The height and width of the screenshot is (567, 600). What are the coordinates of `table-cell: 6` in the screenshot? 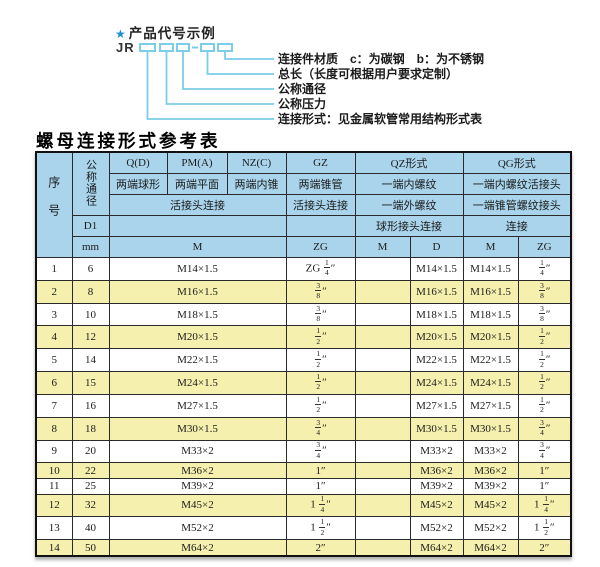 It's located at (54, 383).